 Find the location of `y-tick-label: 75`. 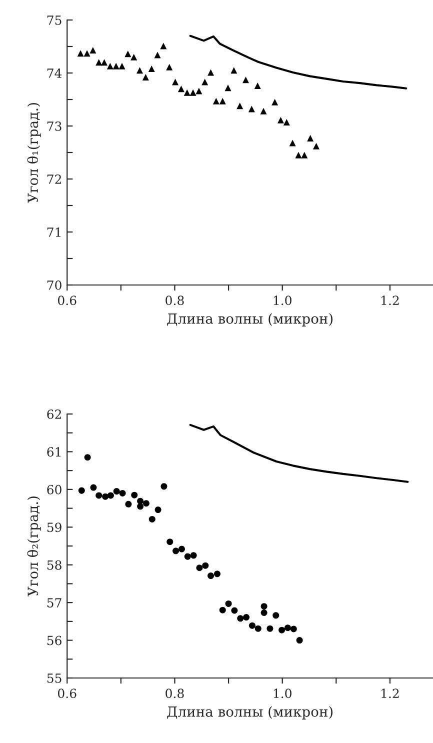

y-tick-label: 75 is located at coordinates (54, 20).